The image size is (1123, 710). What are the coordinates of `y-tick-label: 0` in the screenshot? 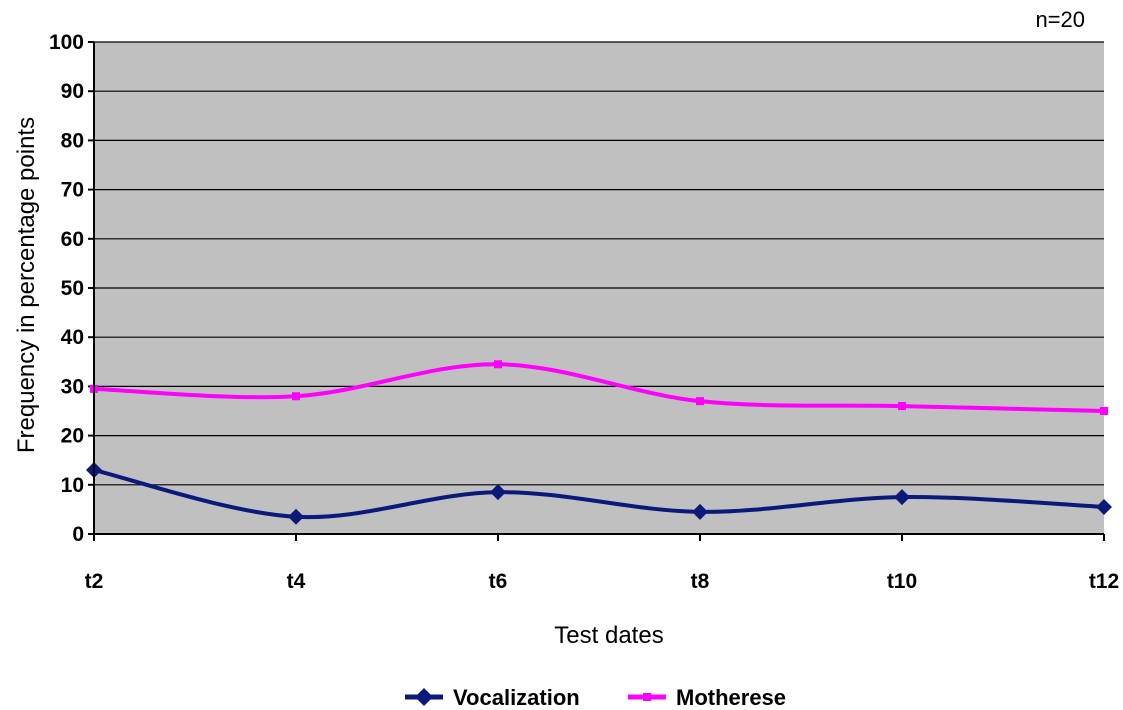 It's located at (78, 534).